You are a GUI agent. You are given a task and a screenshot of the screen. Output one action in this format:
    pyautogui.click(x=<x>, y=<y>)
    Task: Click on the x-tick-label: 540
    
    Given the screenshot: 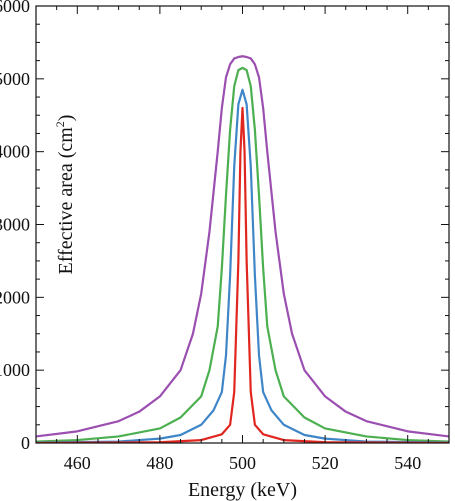 What is the action you would take?
    pyautogui.click(x=407, y=463)
    